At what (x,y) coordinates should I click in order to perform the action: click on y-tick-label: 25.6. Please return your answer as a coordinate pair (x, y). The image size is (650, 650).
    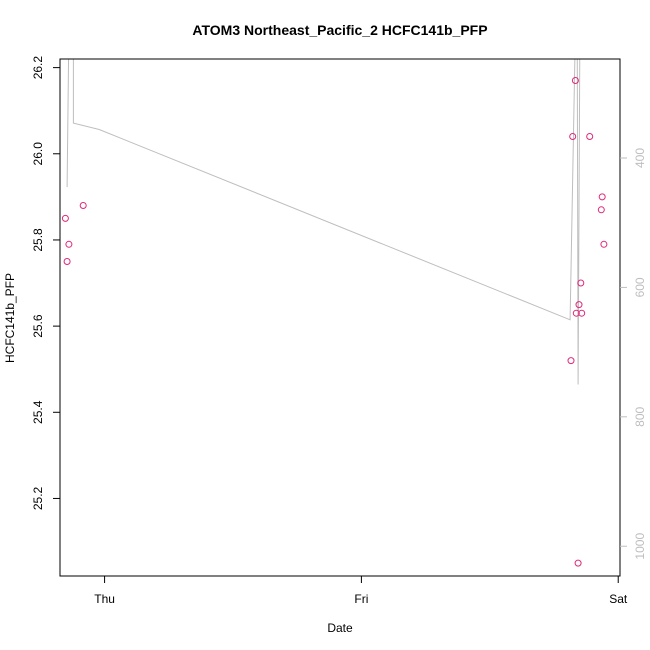
    Looking at the image, I should click on (38, 326).